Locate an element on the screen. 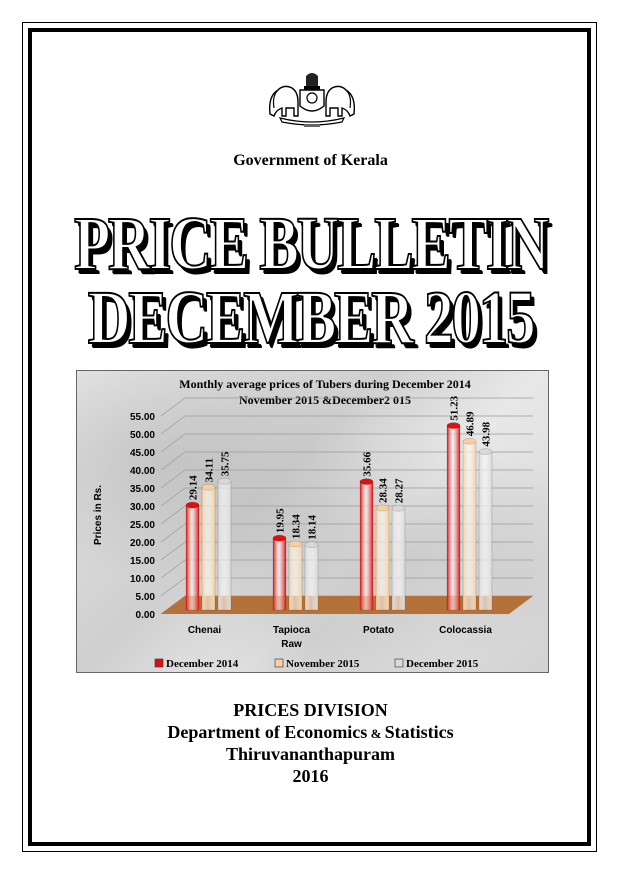 The width and height of the screenshot is (621, 874). data-label: 19.95 is located at coordinates (281, 520).